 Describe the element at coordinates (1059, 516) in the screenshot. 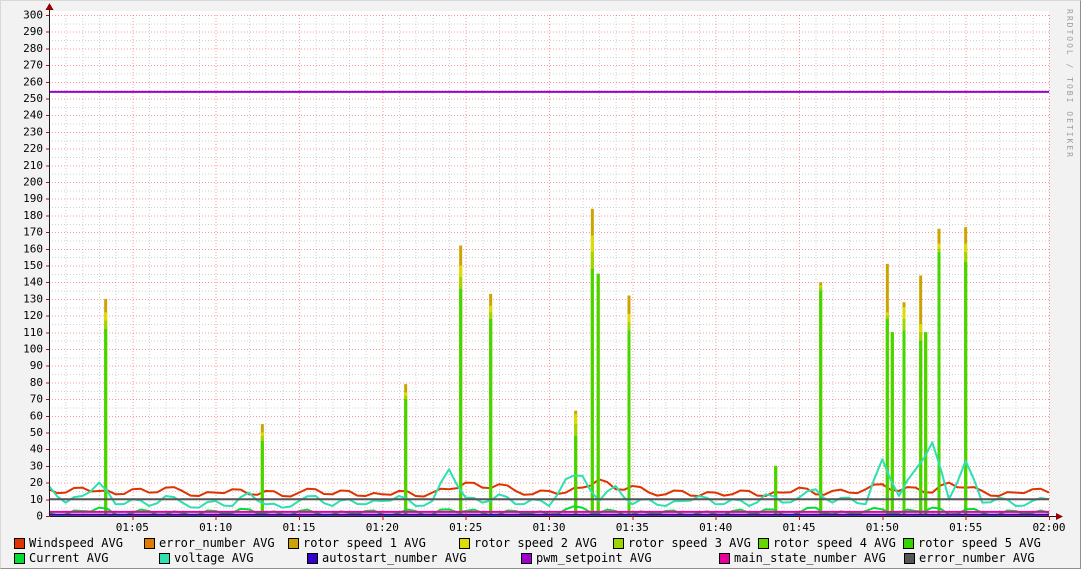

I see `x-axis-arrow-icon` at that location.